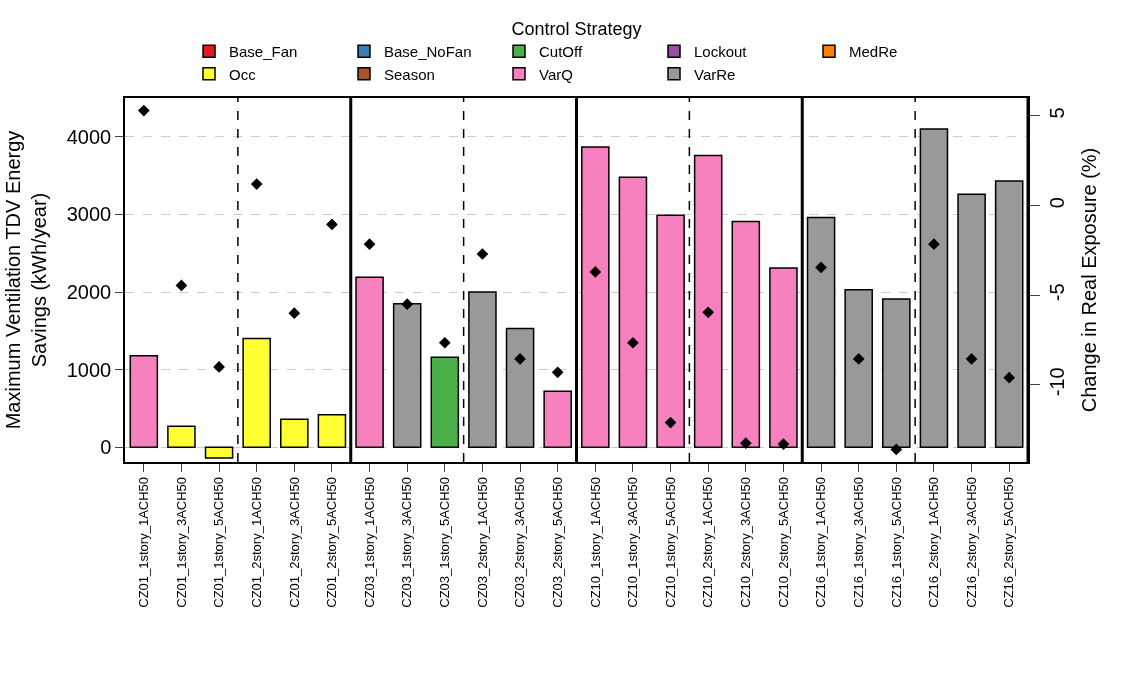 Image resolution: width=1123 pixels, height=687 pixels. I want to click on x-tick-label: CZ01_2story_1ACH50, so click(256, 542).